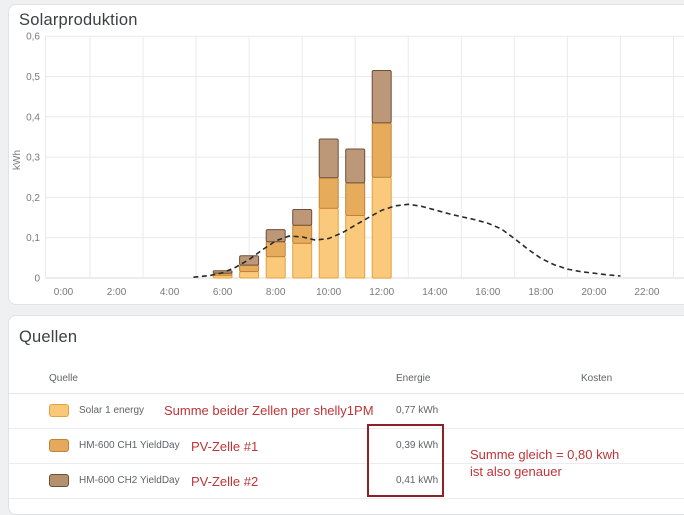 The height and width of the screenshot is (515, 684). I want to click on table-row: HM-600 CH1 YieldDay PV-Zelle #1 0,39 kWh, so click(346, 446).